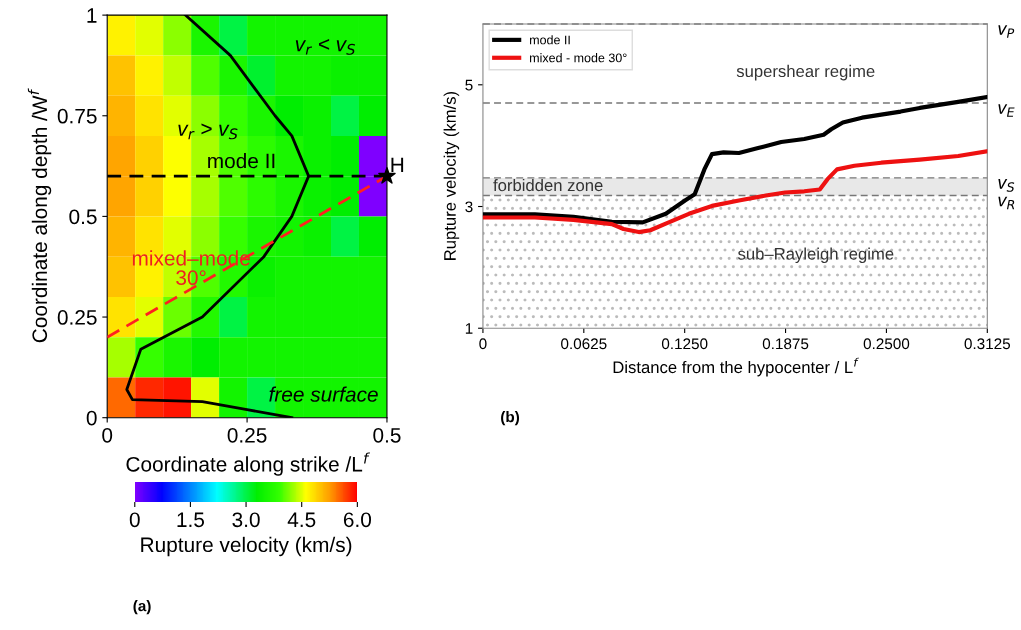  Describe the element at coordinates (323, 394) in the screenshot. I see `annotation: free surface` at that location.